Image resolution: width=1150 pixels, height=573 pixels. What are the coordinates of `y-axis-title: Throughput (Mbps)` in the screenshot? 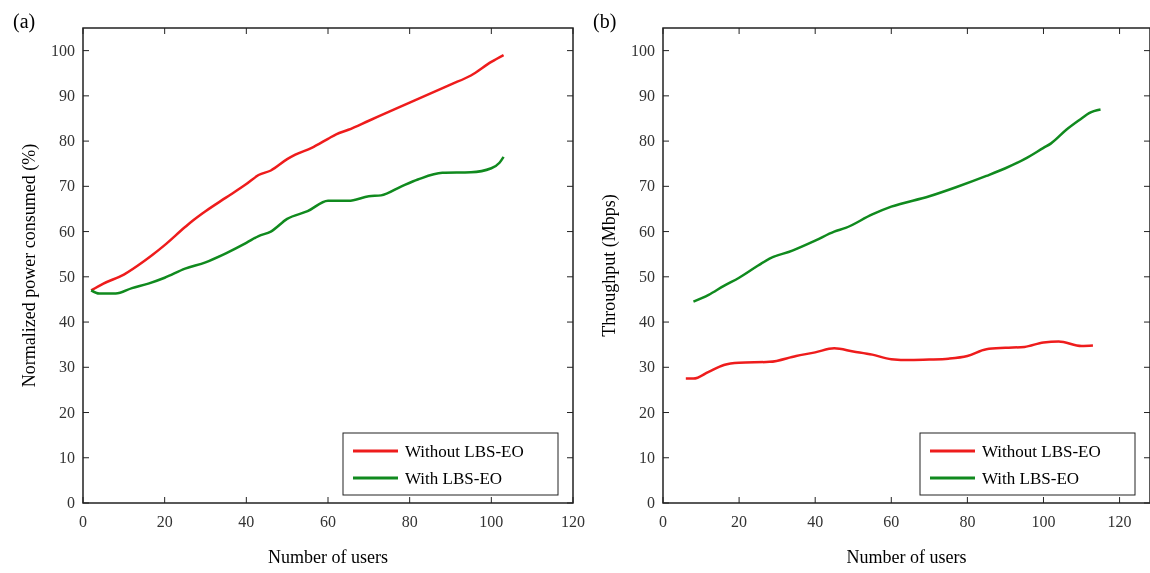 It's located at (609, 265).